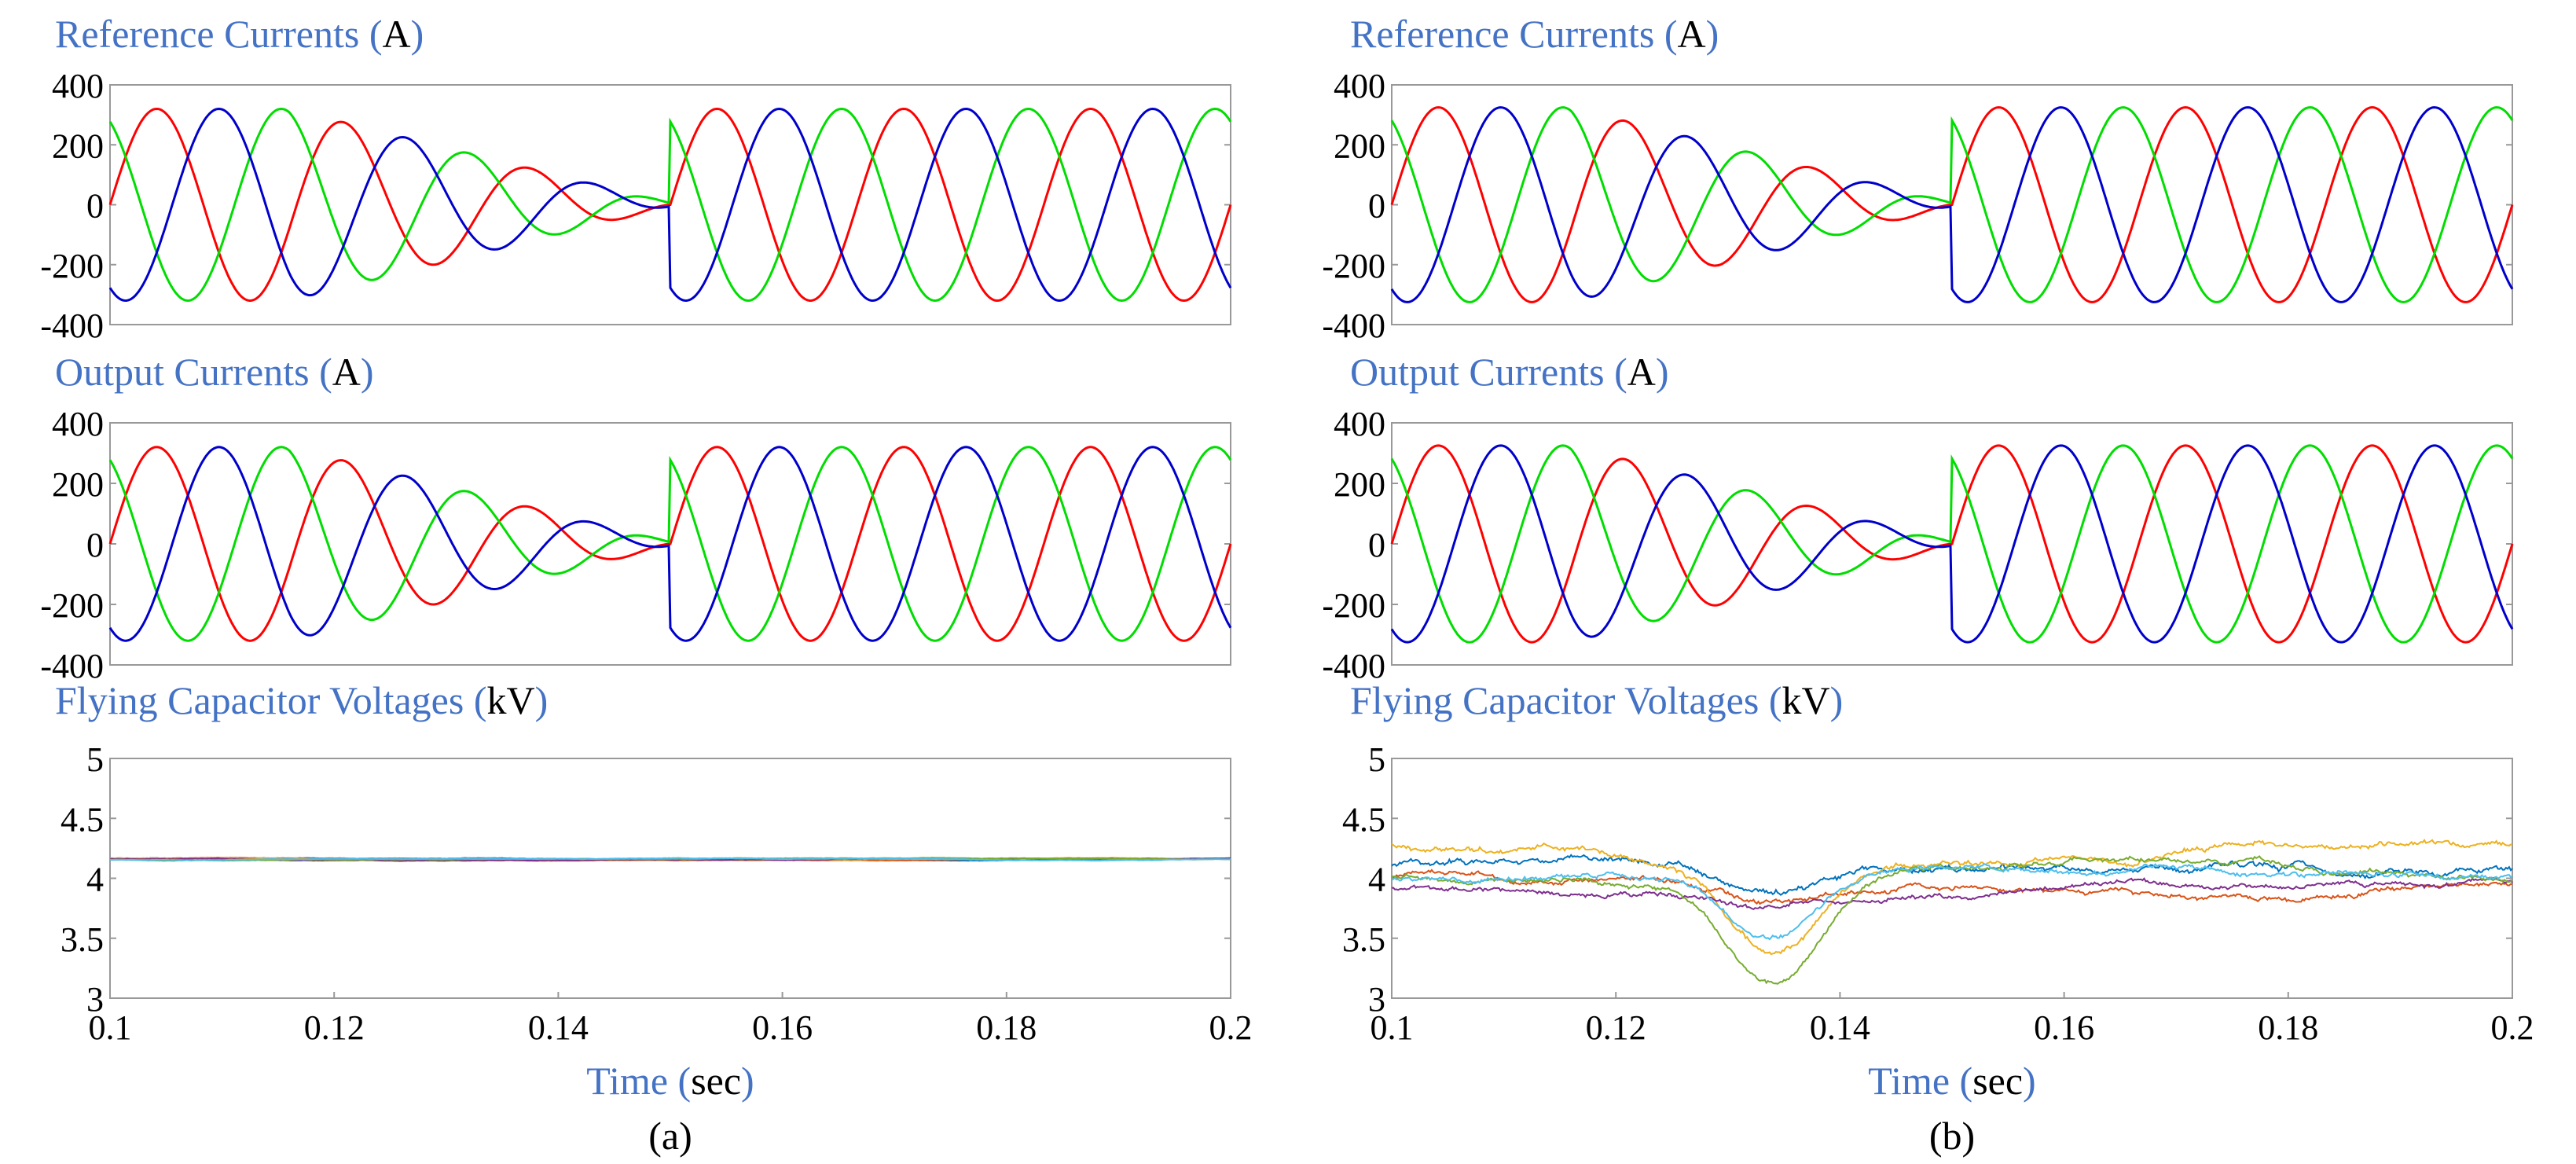 The image size is (2576, 1164). Describe the element at coordinates (1363, 819) in the screenshot. I see `y-tick-label: 4.5` at that location.